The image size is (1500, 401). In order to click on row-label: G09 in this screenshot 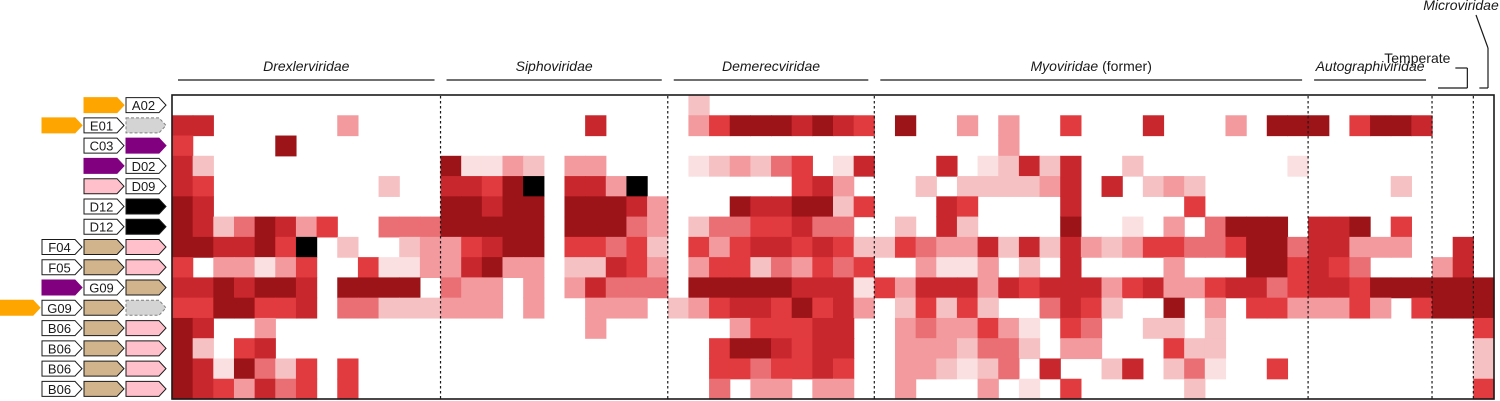, I will do `click(101, 288)`.